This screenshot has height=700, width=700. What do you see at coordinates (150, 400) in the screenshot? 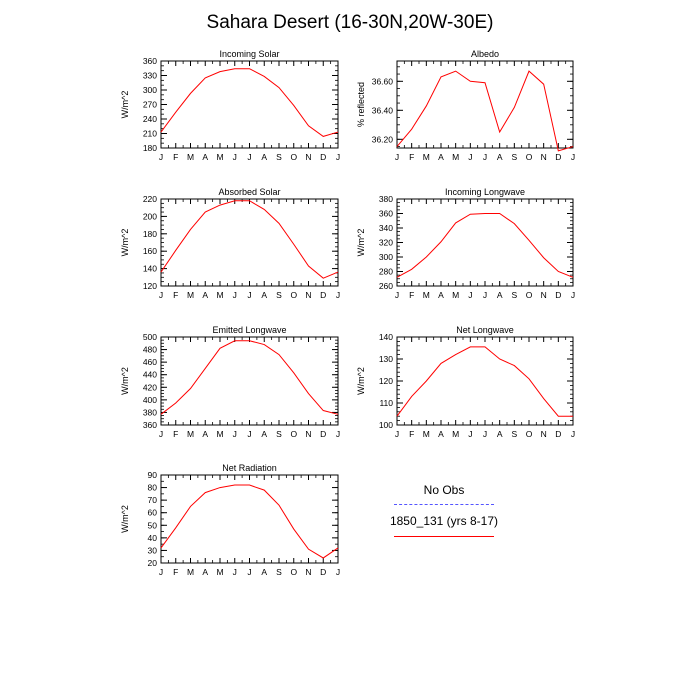
I see `y-tick-label: 400` at bounding box center [150, 400].